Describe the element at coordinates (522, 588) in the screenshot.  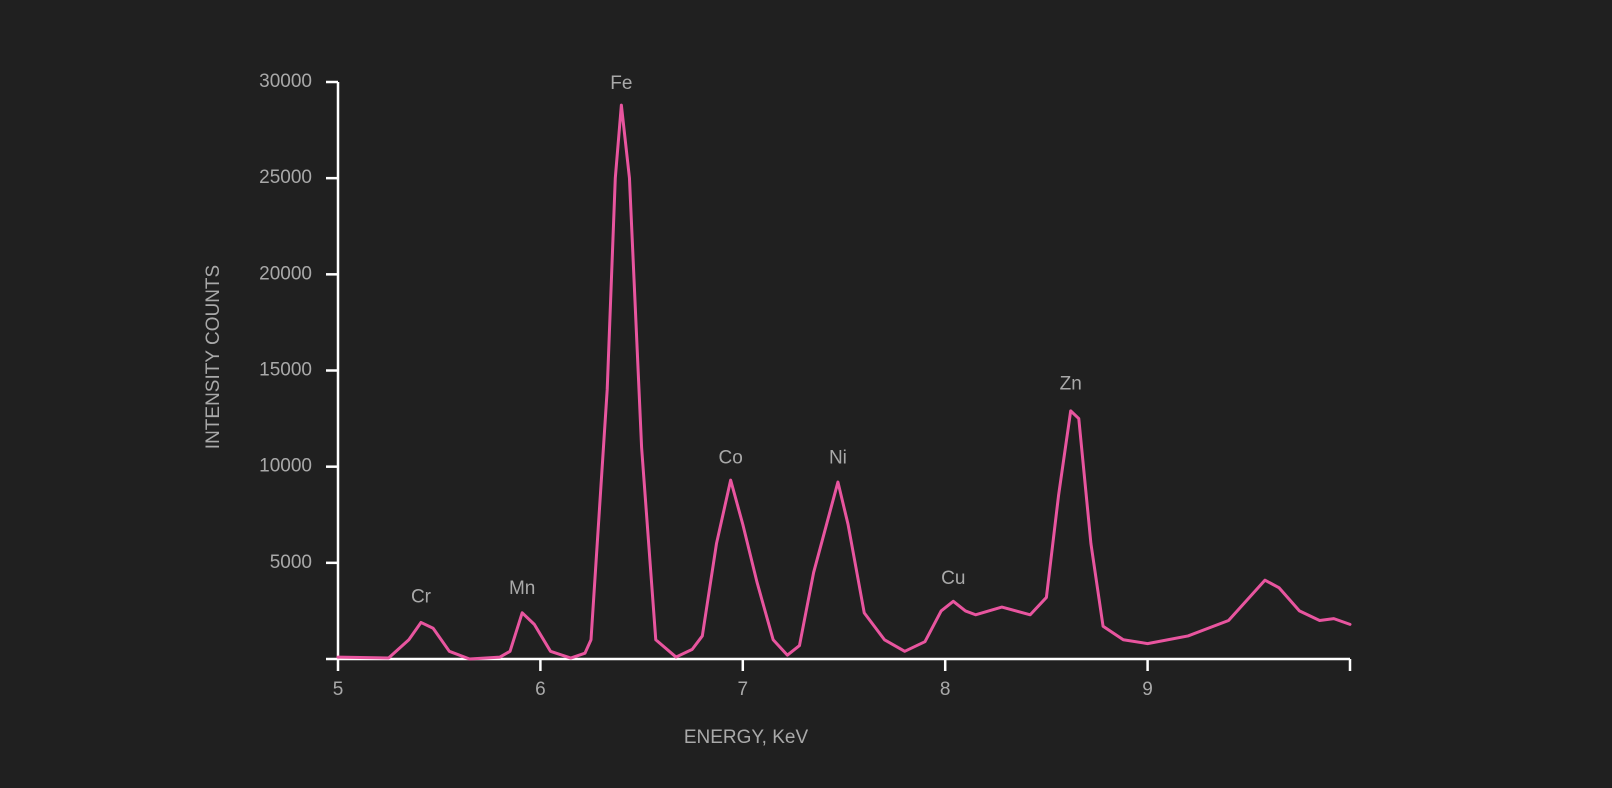
I see `peak-label: Mn` at that location.